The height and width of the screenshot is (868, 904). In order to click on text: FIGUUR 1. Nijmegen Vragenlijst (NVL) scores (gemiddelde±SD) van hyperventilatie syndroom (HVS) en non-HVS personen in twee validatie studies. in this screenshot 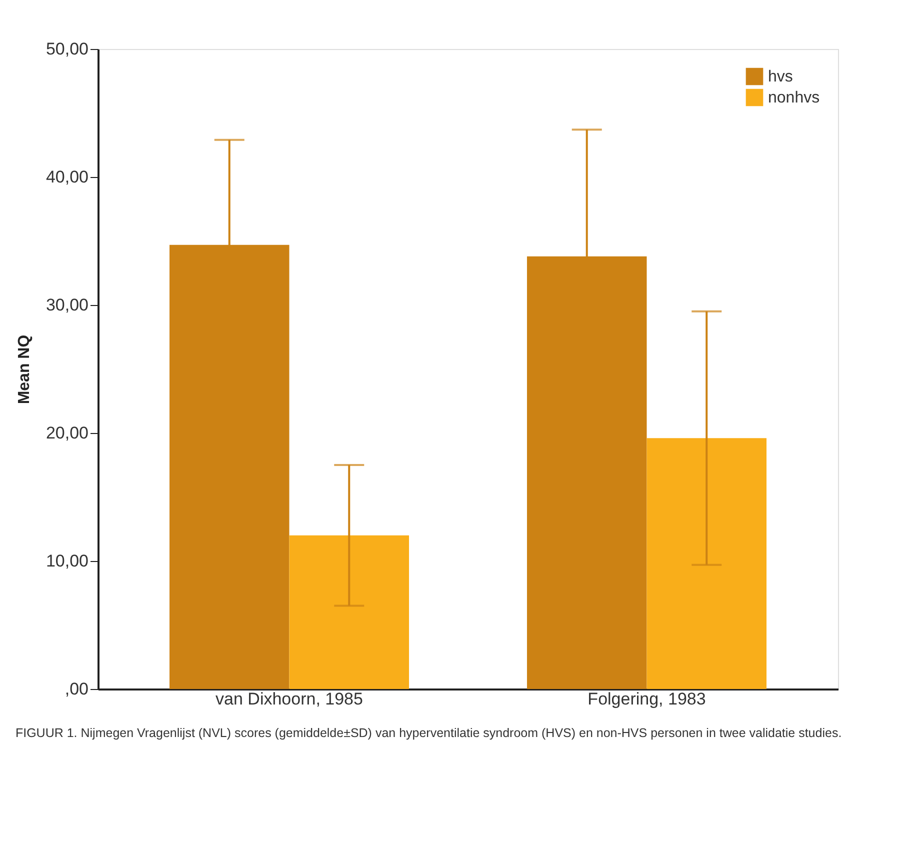, I will do `click(428, 733)`.